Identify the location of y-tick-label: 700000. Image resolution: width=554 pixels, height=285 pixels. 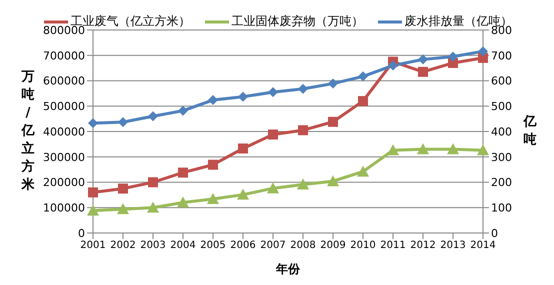
(64, 55).